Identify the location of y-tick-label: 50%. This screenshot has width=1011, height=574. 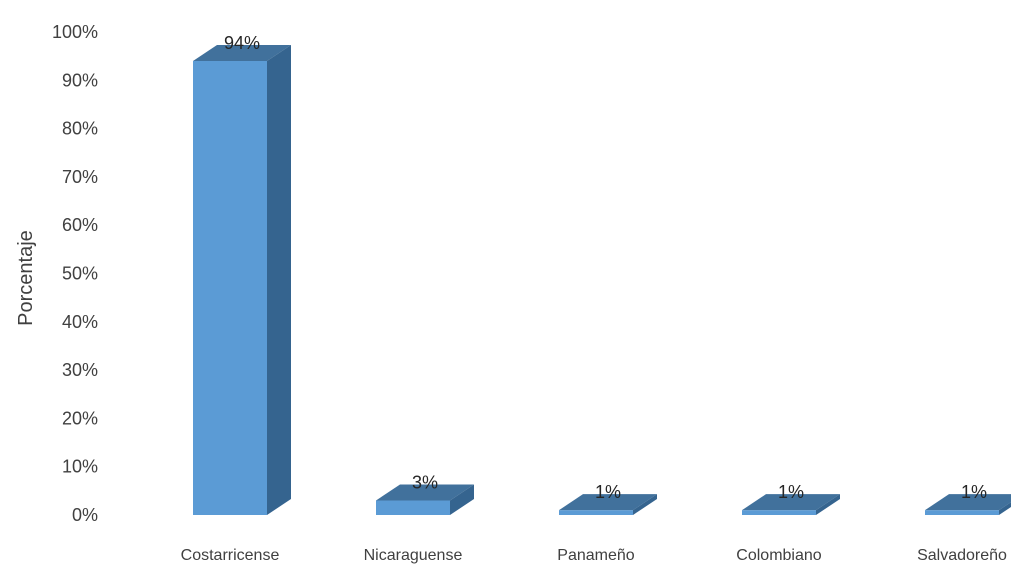
(80, 274).